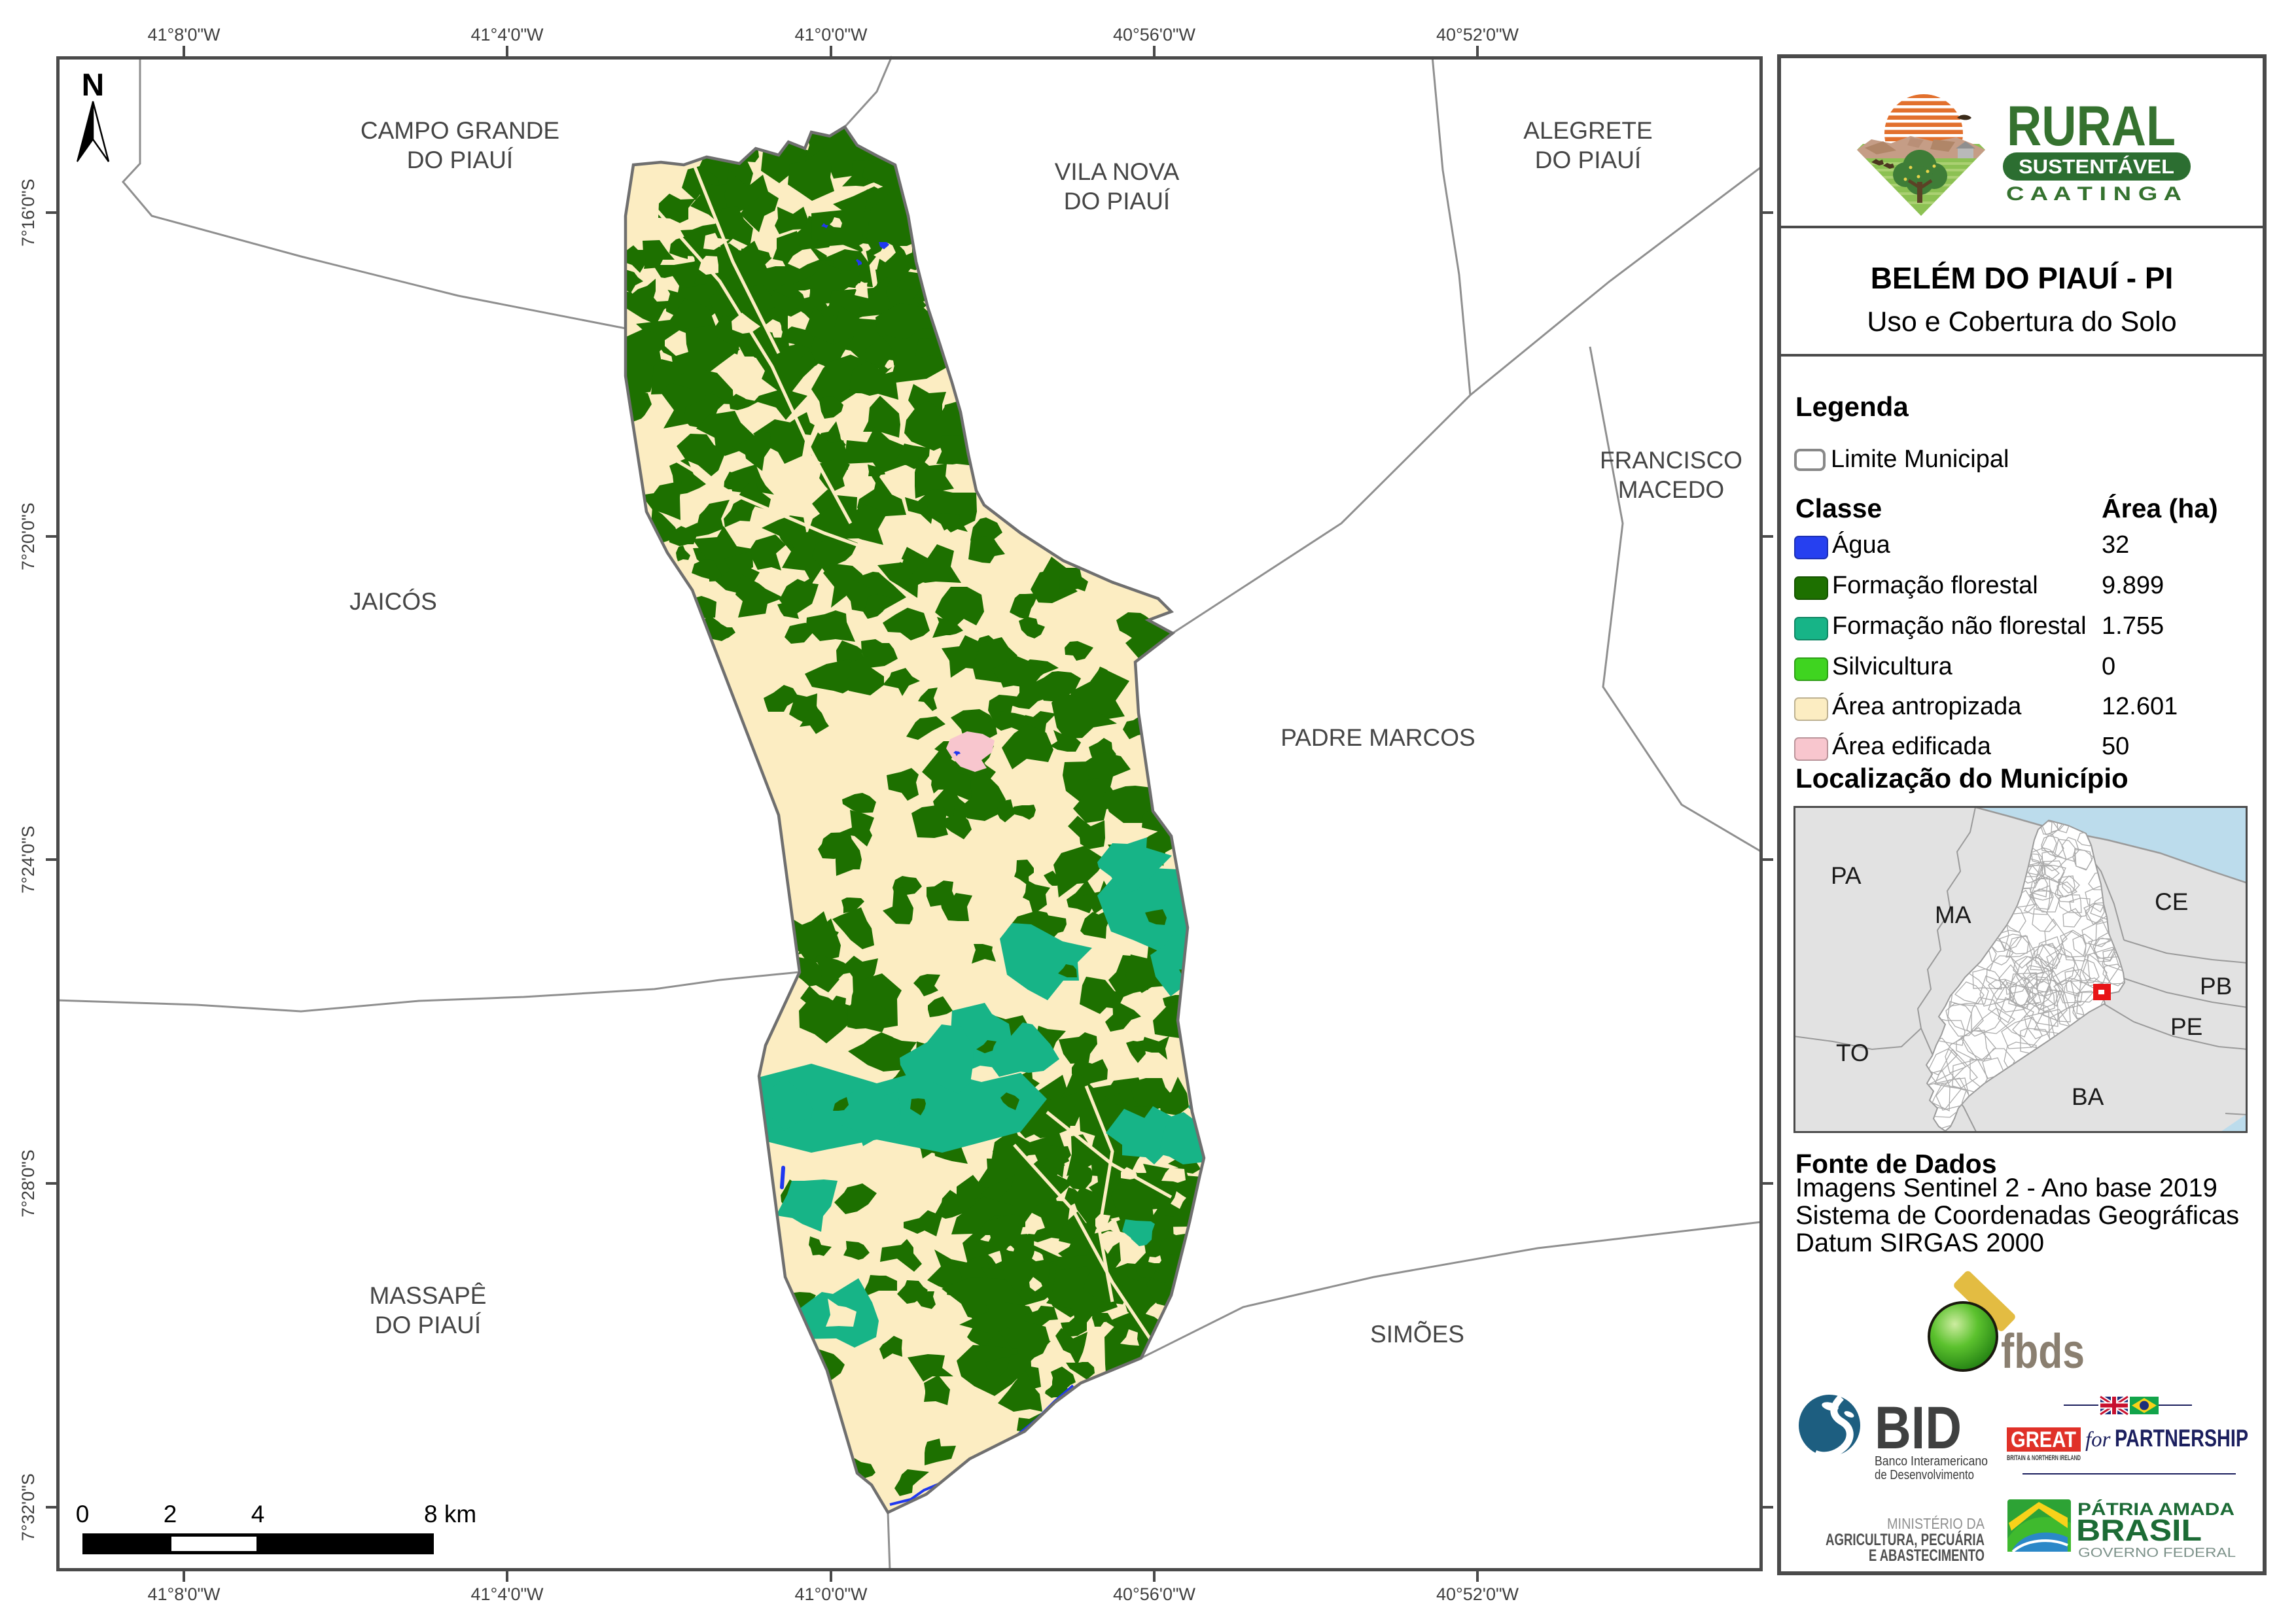 The height and width of the screenshot is (1623, 2296). I want to click on svg-text: 0, so click(83, 1514).